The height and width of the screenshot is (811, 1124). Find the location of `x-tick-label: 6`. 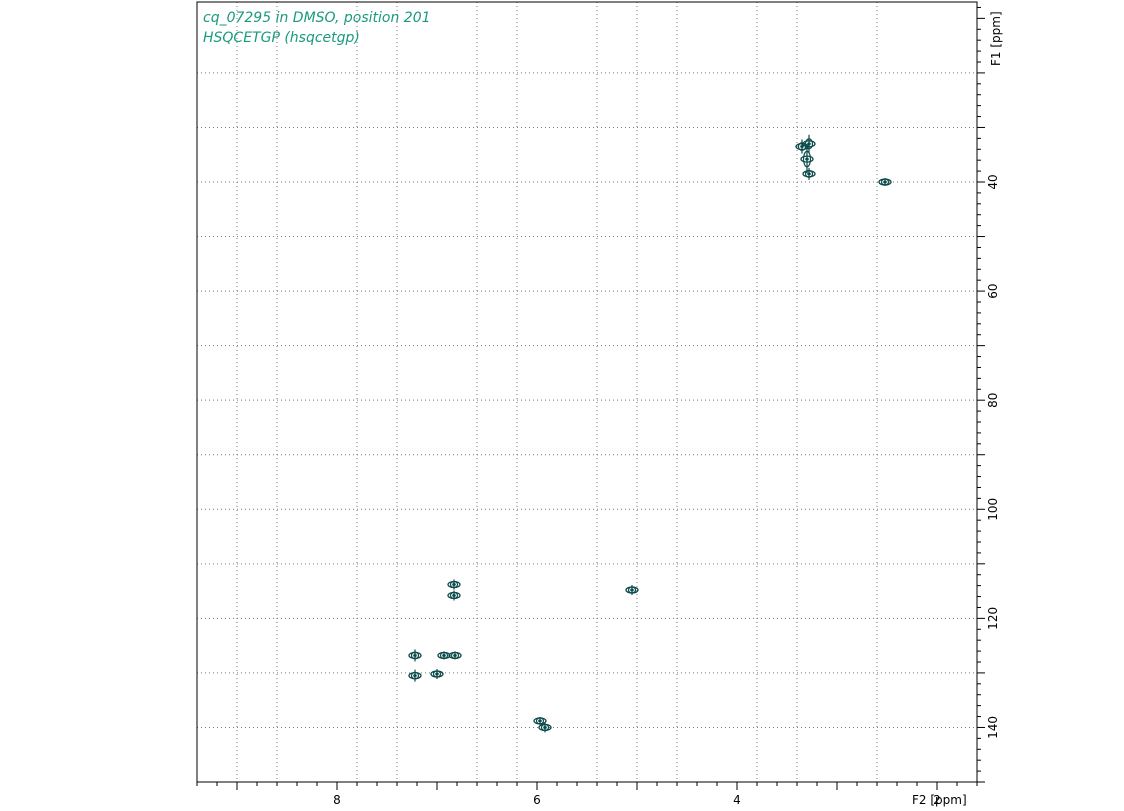

x-tick-label: 6 is located at coordinates (537, 800).